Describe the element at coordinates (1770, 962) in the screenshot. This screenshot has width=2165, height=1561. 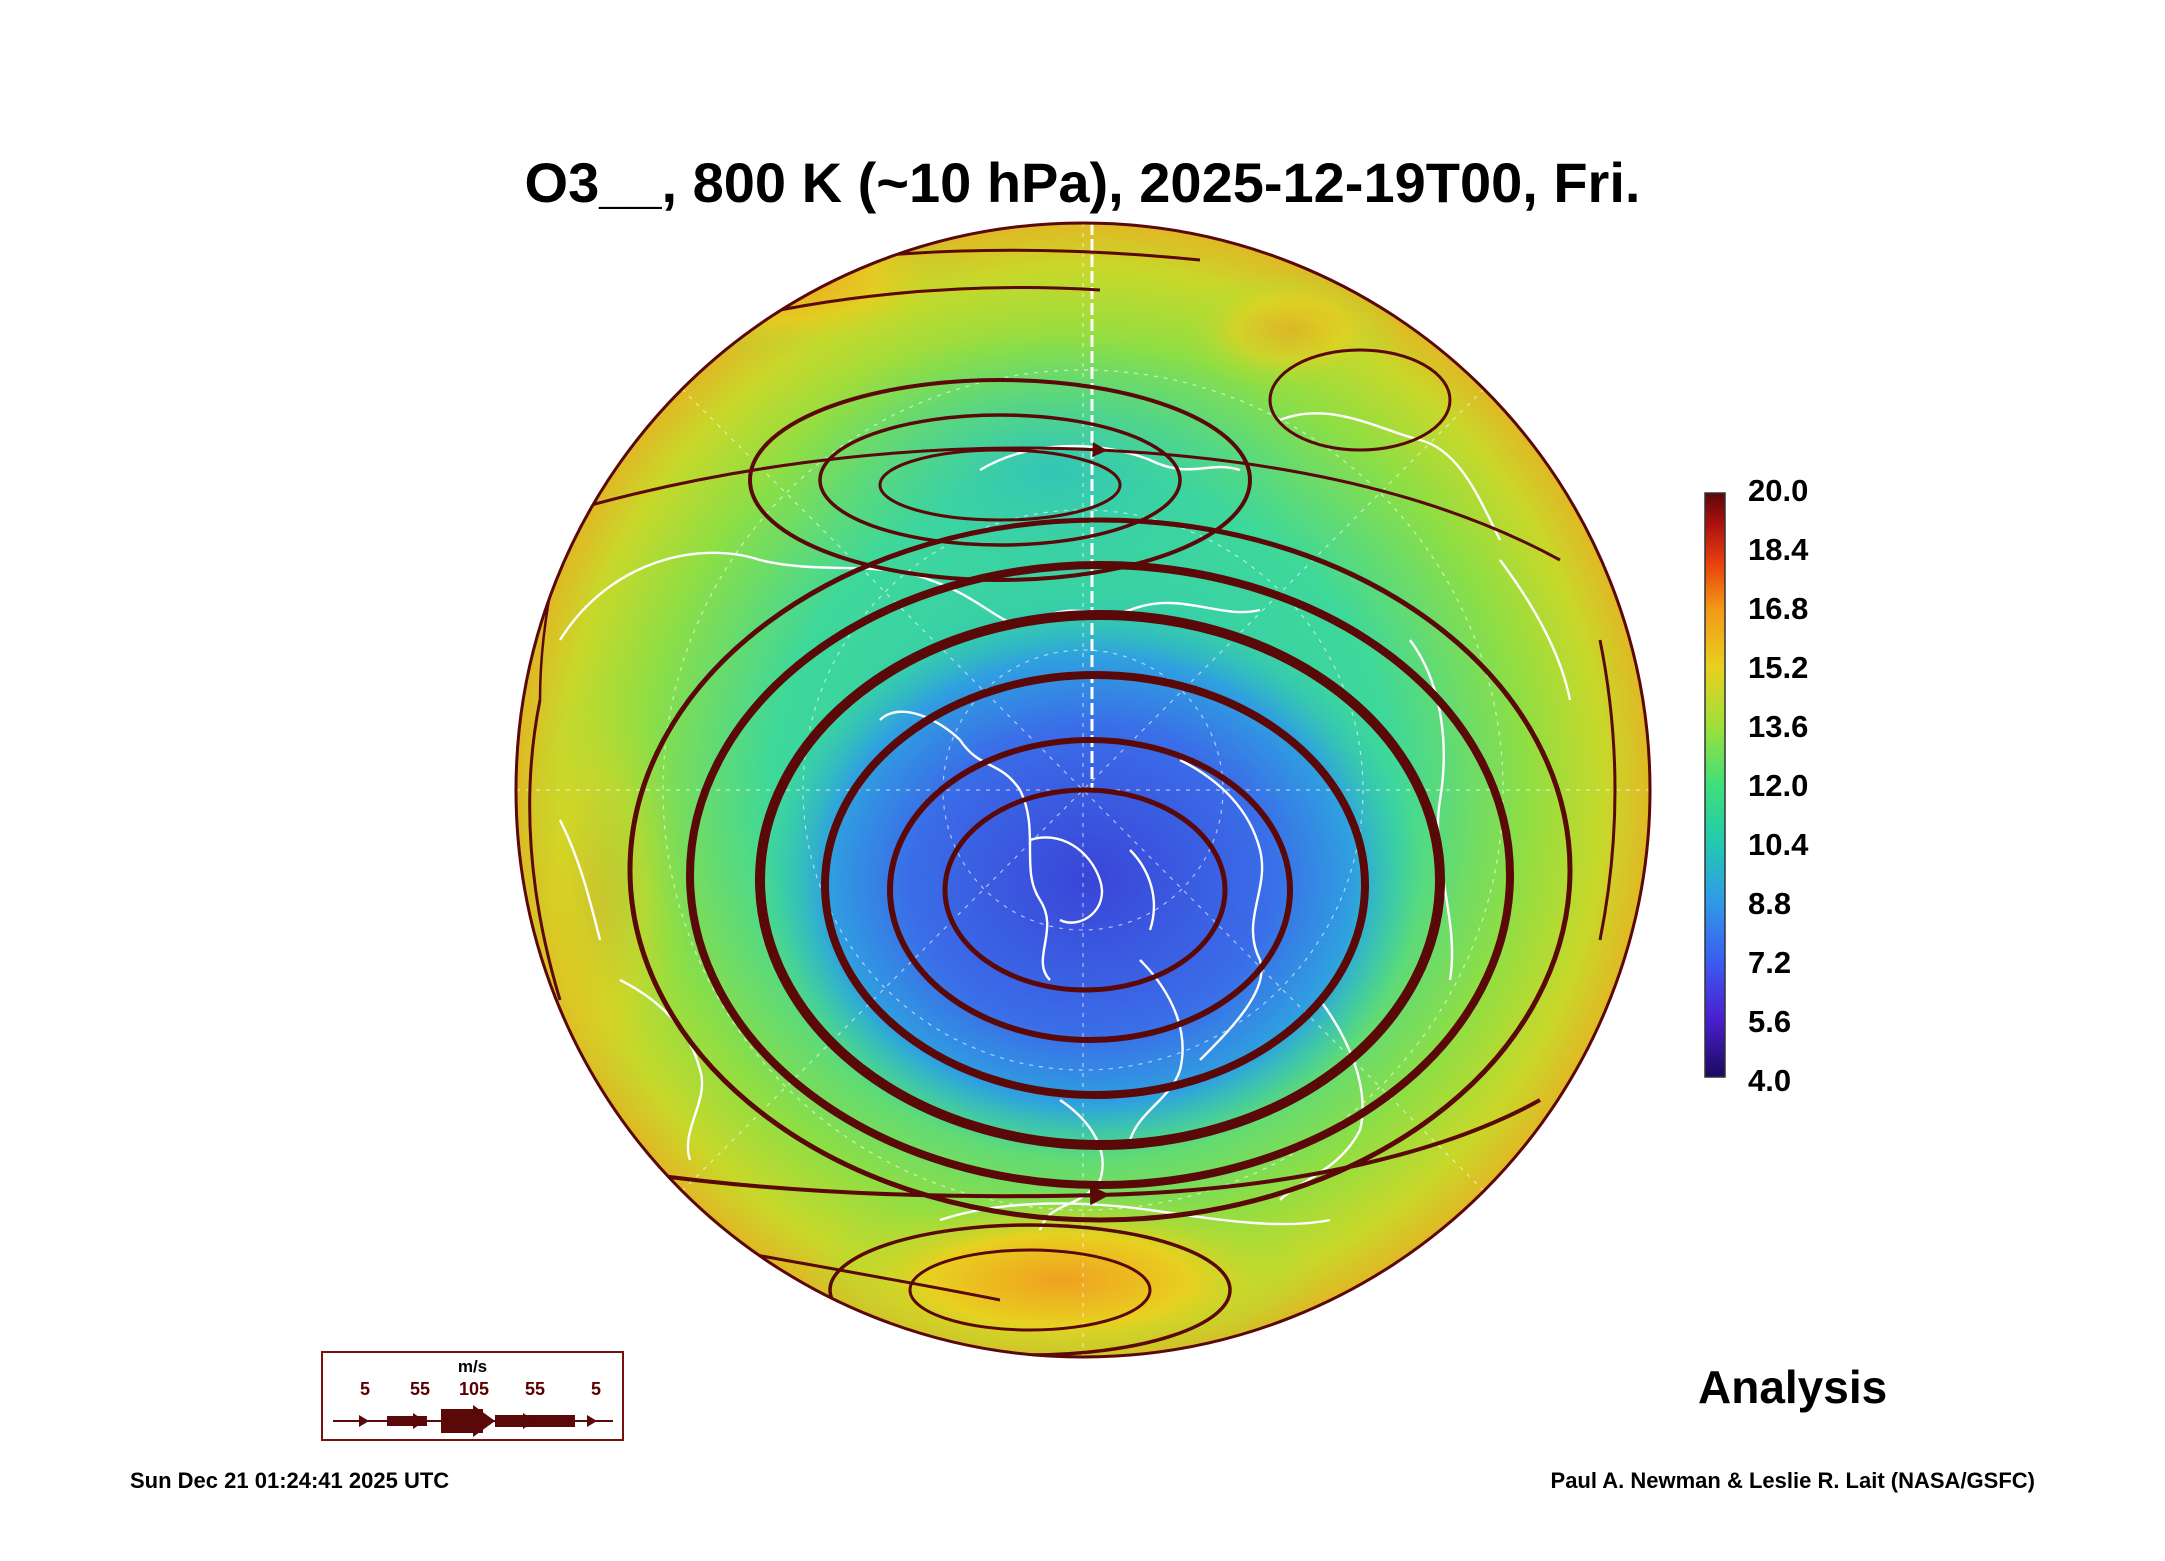
I see `colorbar-tick-label: 7.2` at that location.